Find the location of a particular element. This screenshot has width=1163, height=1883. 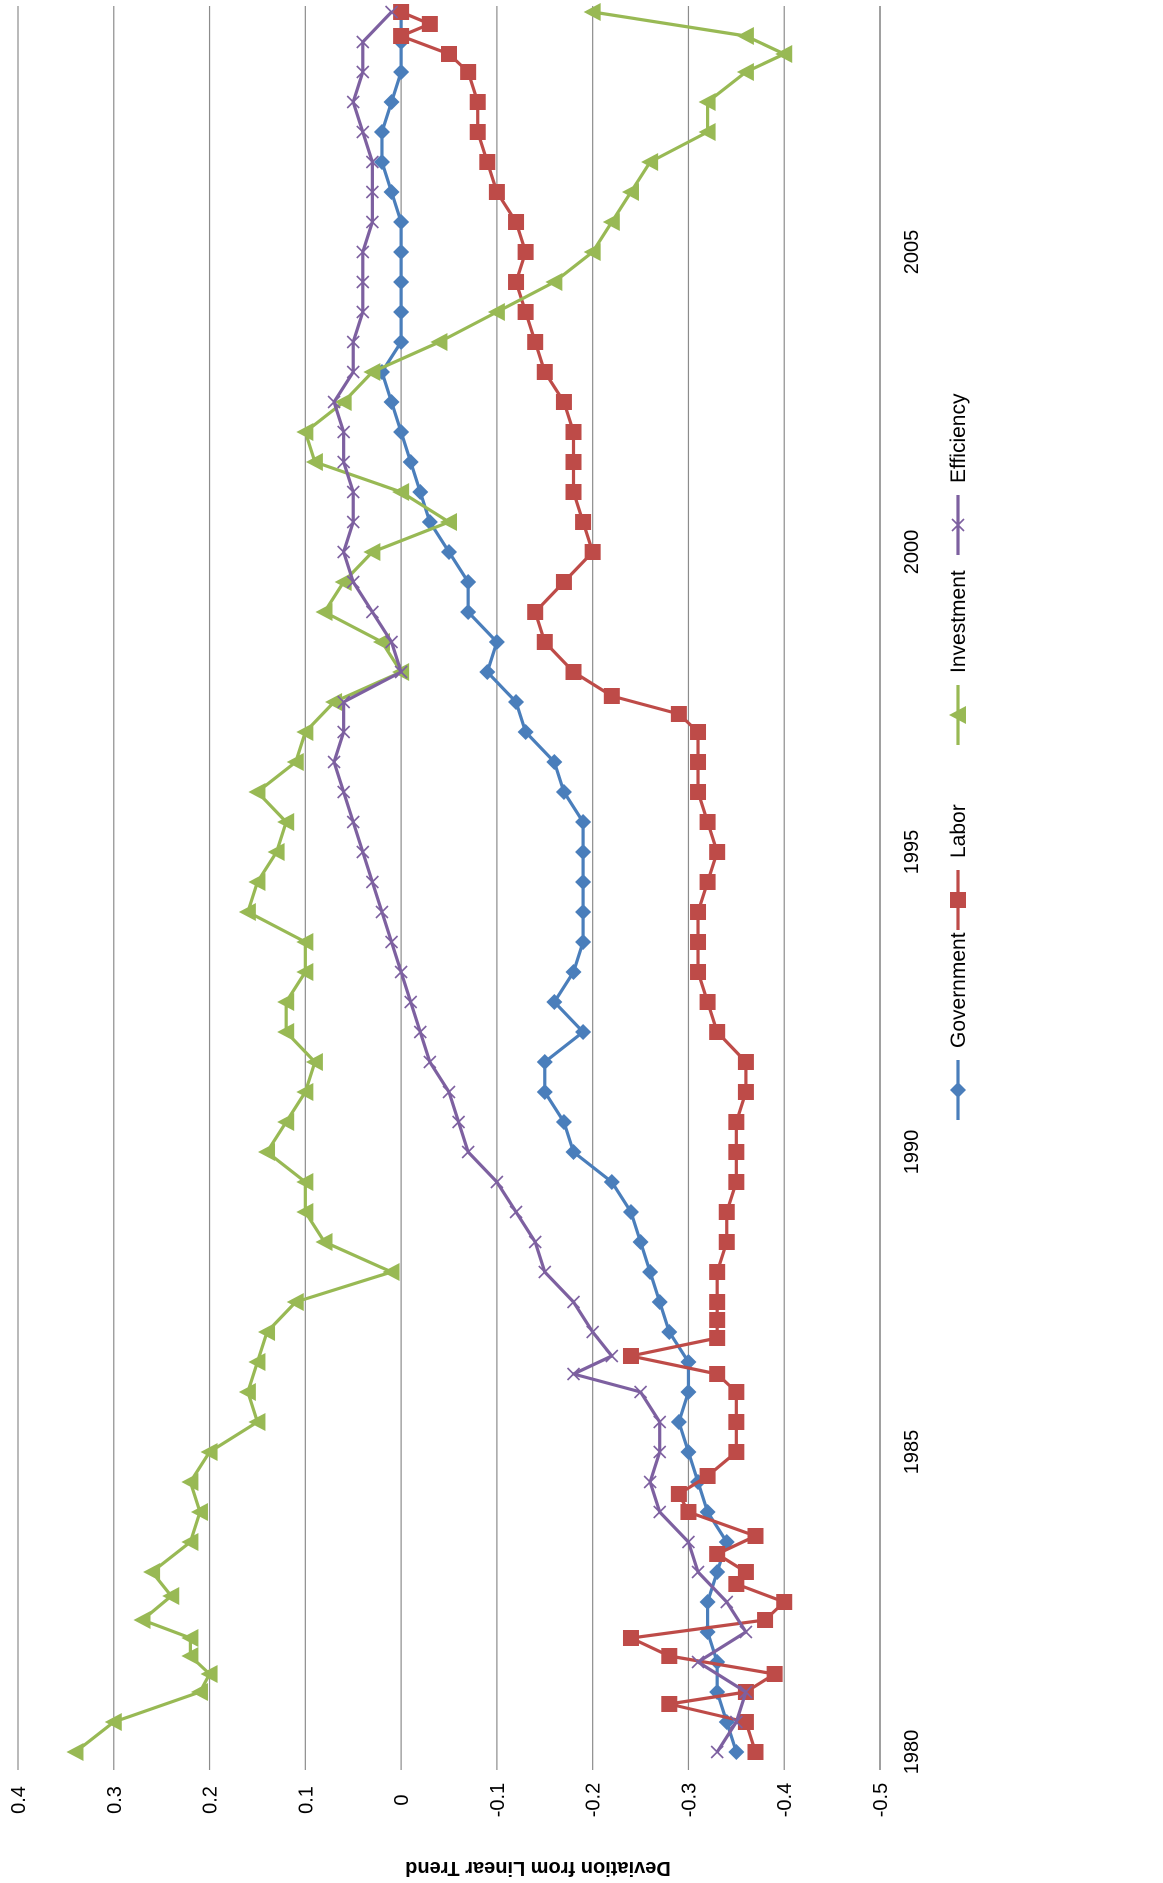

y-axis-label: Deviation from Linear Trend is located at coordinates (538, 1868).